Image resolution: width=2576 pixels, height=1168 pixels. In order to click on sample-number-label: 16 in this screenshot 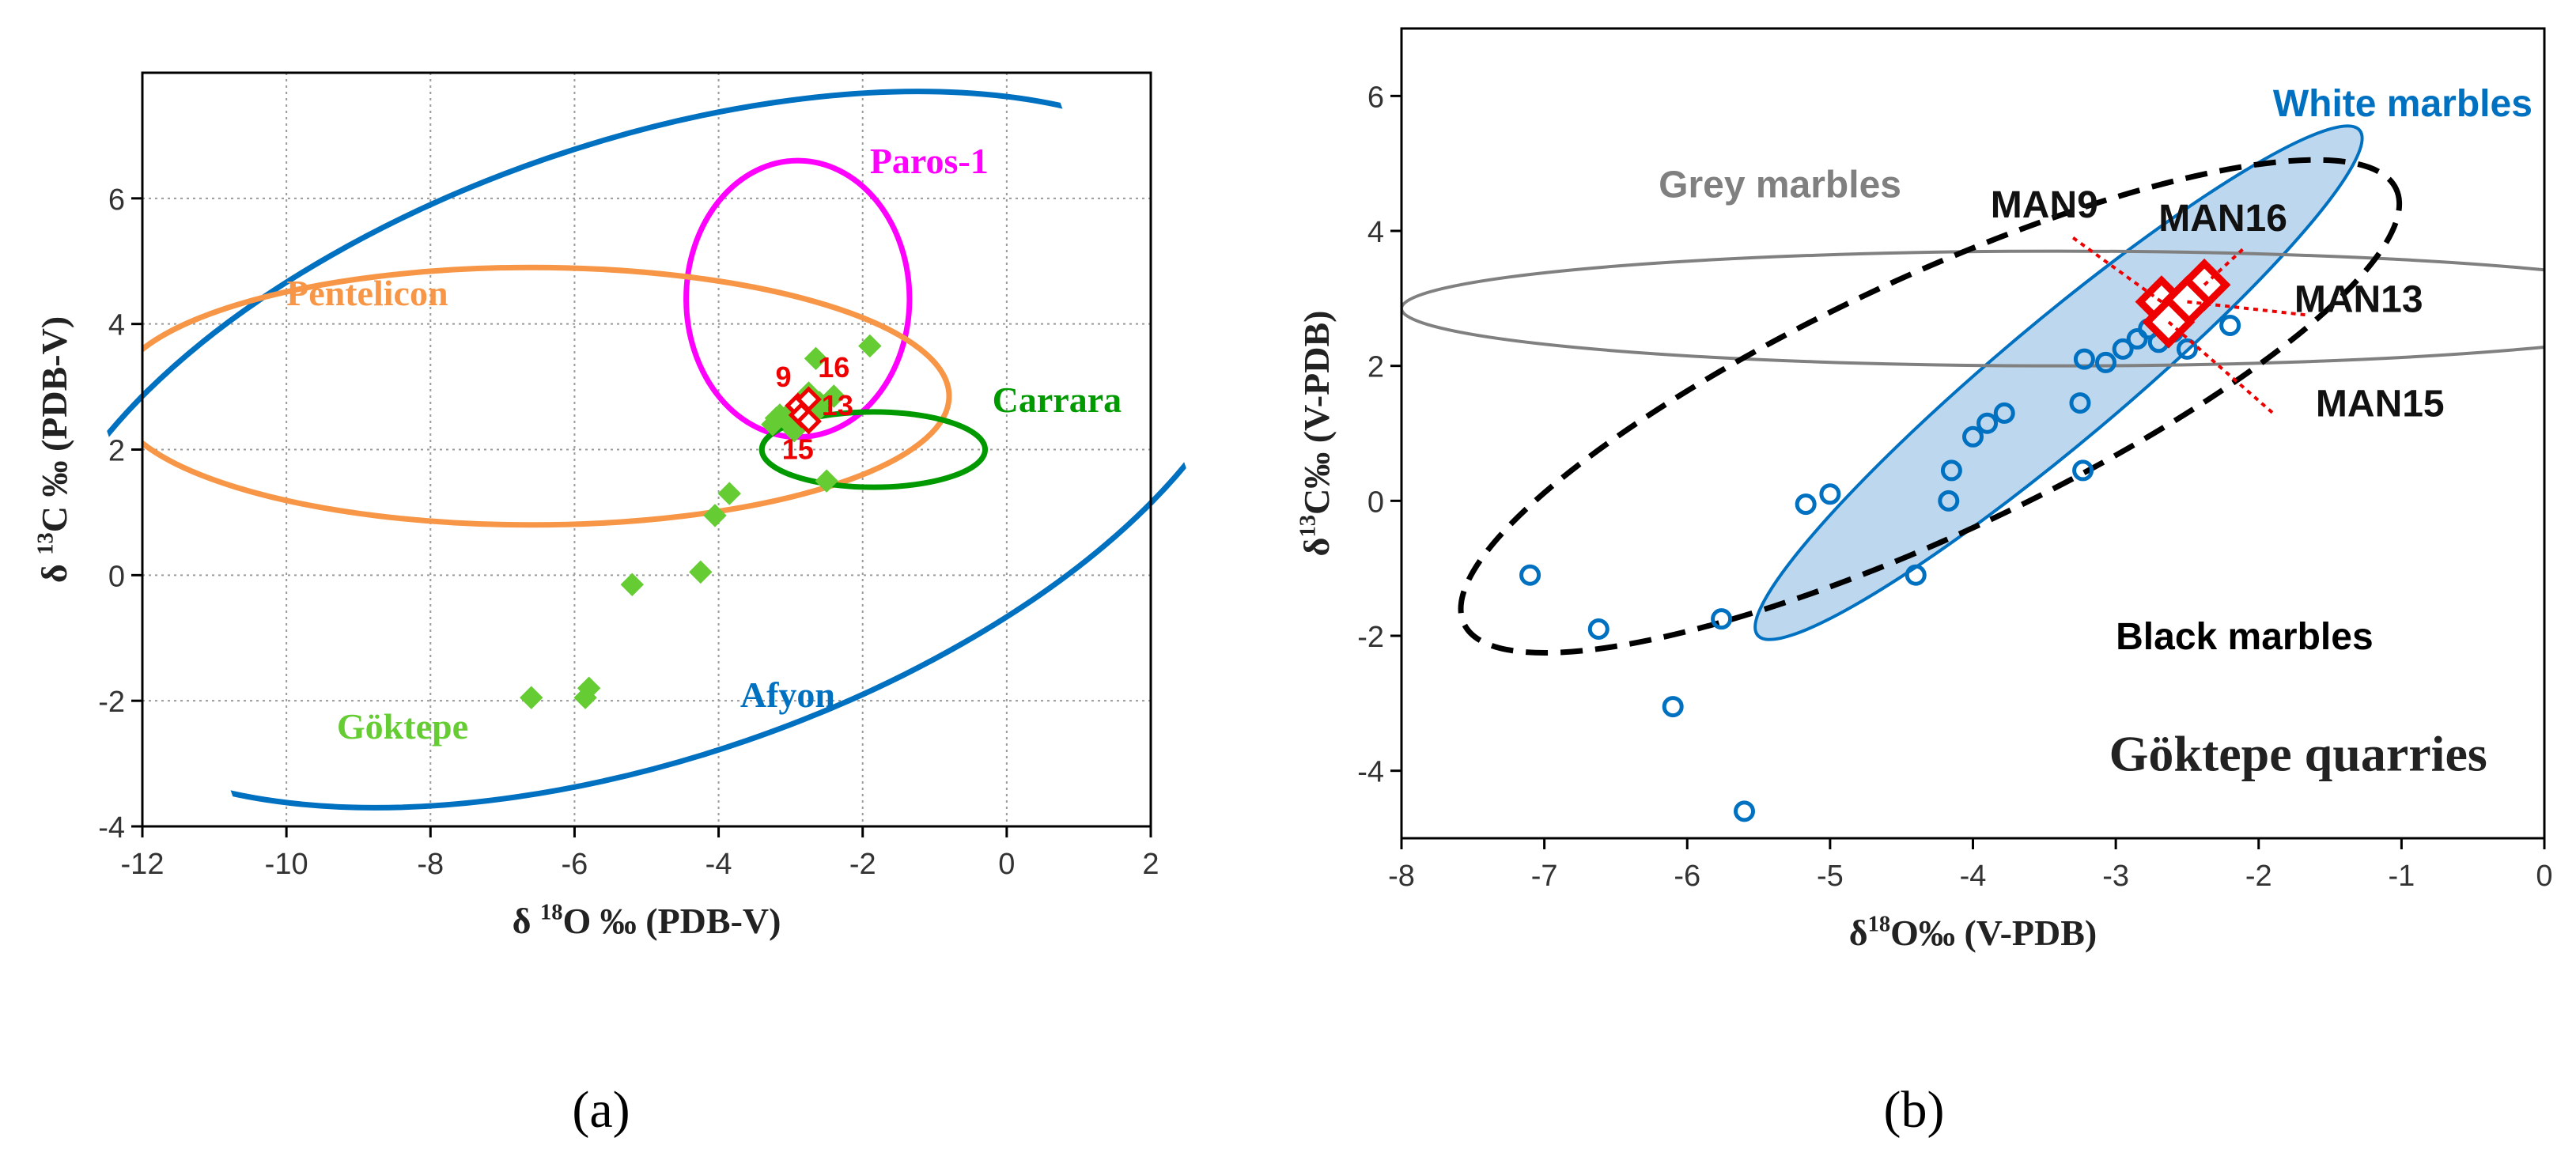, I will do `click(834, 368)`.